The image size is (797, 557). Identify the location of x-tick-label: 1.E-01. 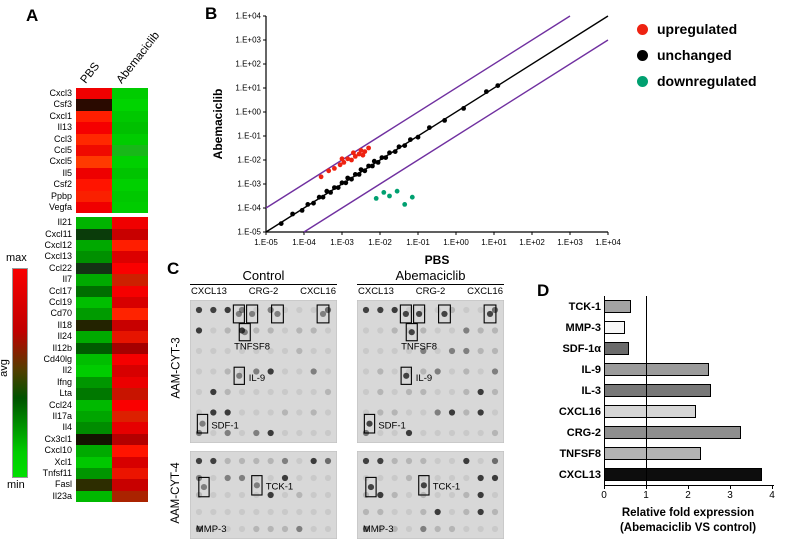
(418, 242).